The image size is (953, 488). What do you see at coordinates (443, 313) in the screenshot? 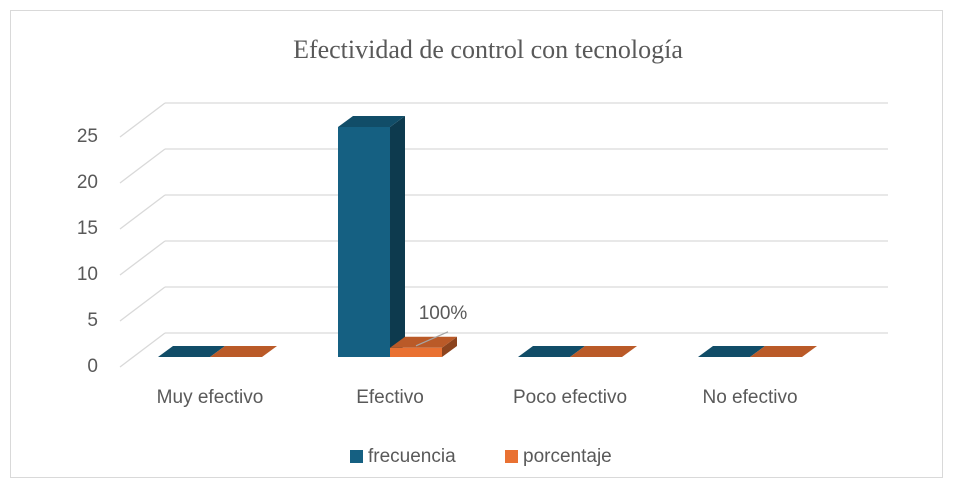
I see `data-label: 100%` at bounding box center [443, 313].